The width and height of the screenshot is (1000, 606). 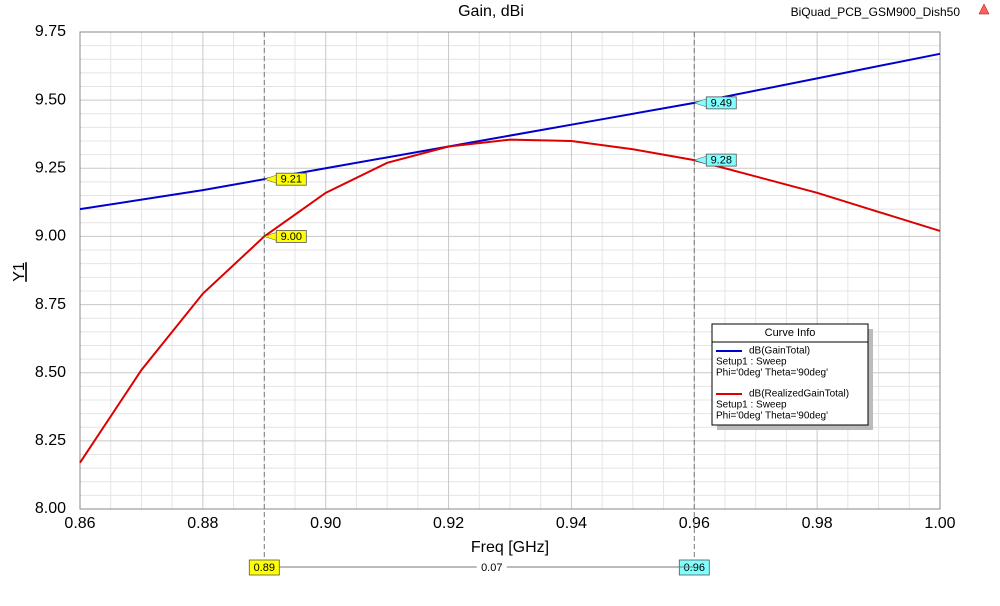 What do you see at coordinates (50, 168) in the screenshot?
I see `y-tick-label: 9.25` at bounding box center [50, 168].